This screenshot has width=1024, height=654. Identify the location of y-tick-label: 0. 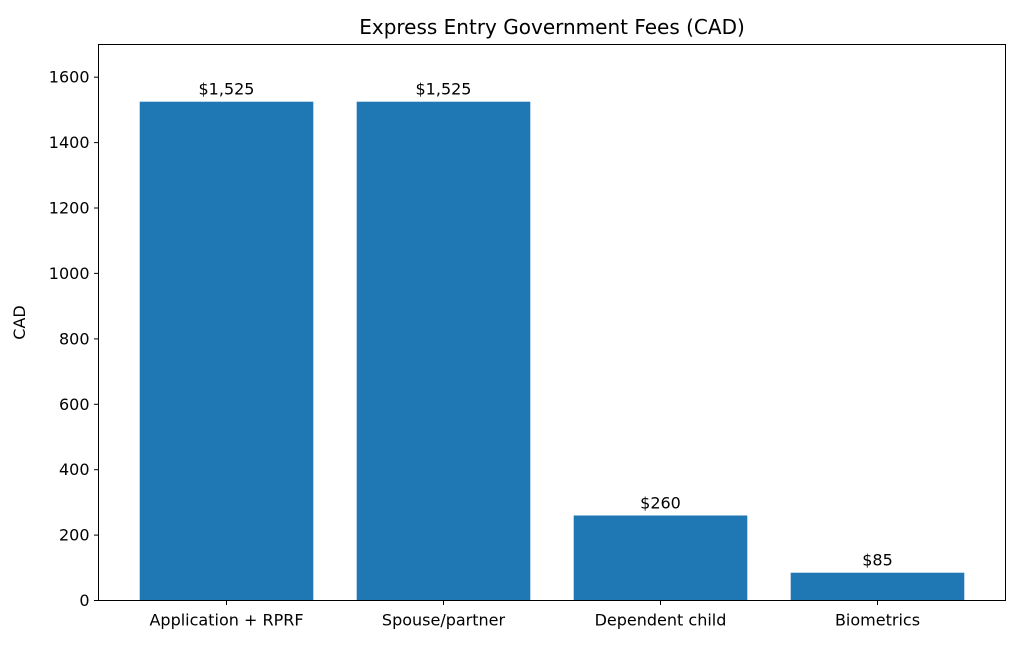
(84, 600).